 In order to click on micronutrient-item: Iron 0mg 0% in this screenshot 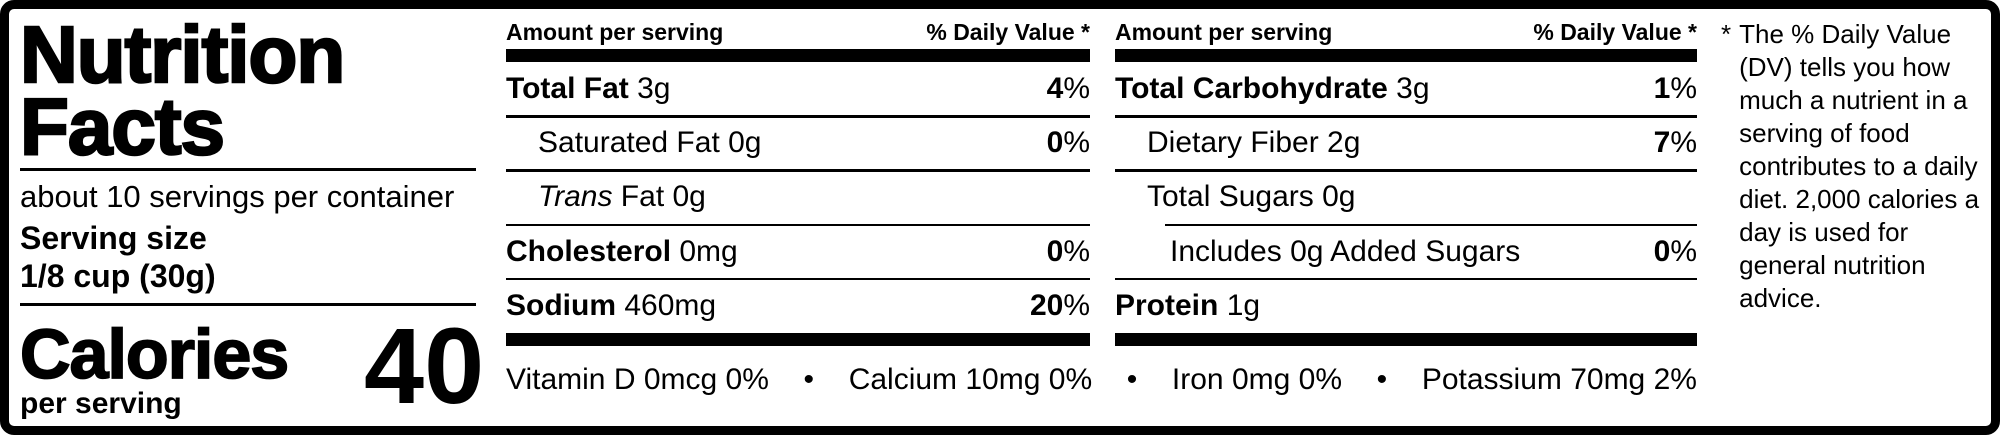, I will do `click(1257, 379)`.